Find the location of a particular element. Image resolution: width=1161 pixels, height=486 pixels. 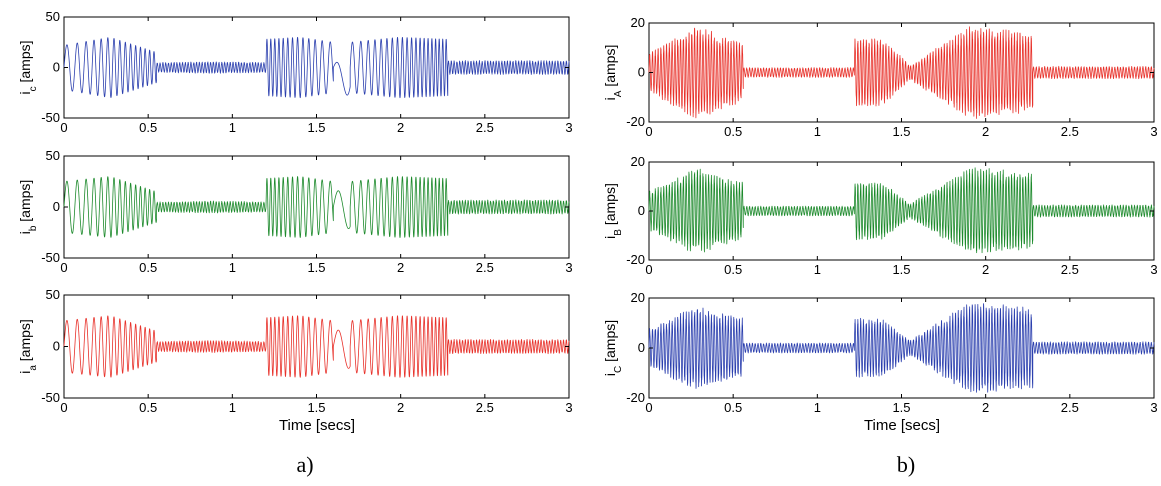

x-axis-label-a: Time [secs] is located at coordinates (317, 425).